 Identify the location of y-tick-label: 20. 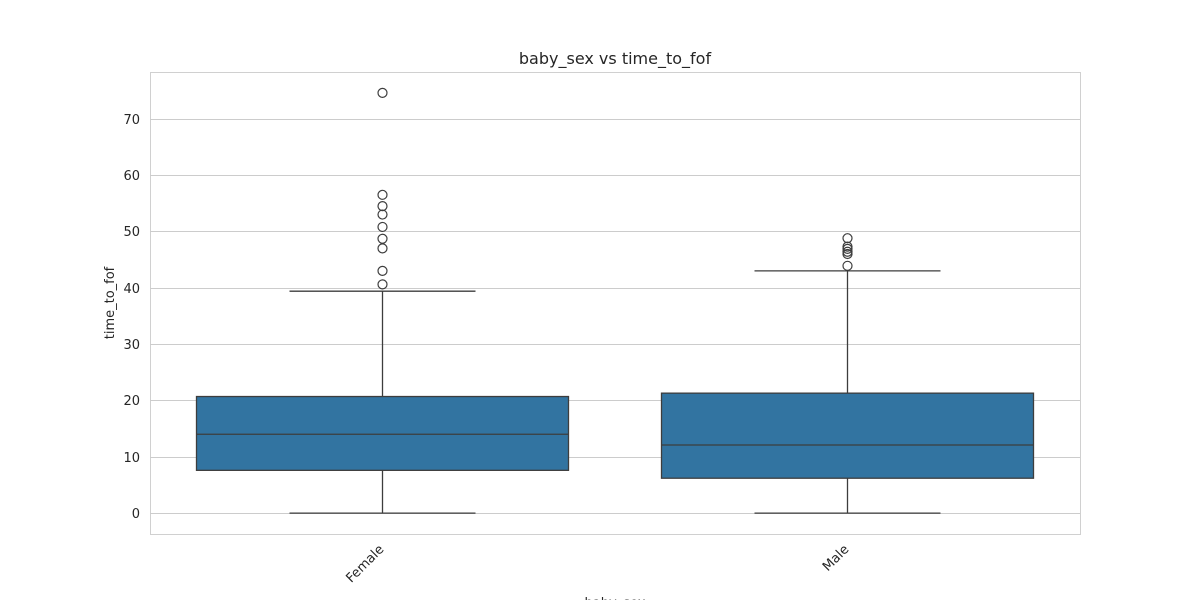
(131, 401).